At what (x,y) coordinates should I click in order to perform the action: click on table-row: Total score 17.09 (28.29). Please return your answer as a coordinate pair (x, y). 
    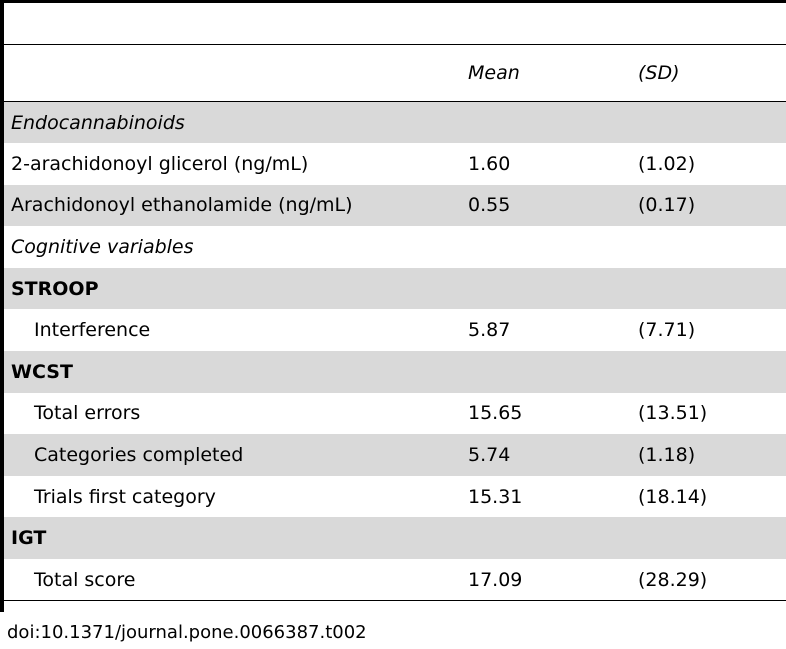
    Looking at the image, I should click on (395, 580).